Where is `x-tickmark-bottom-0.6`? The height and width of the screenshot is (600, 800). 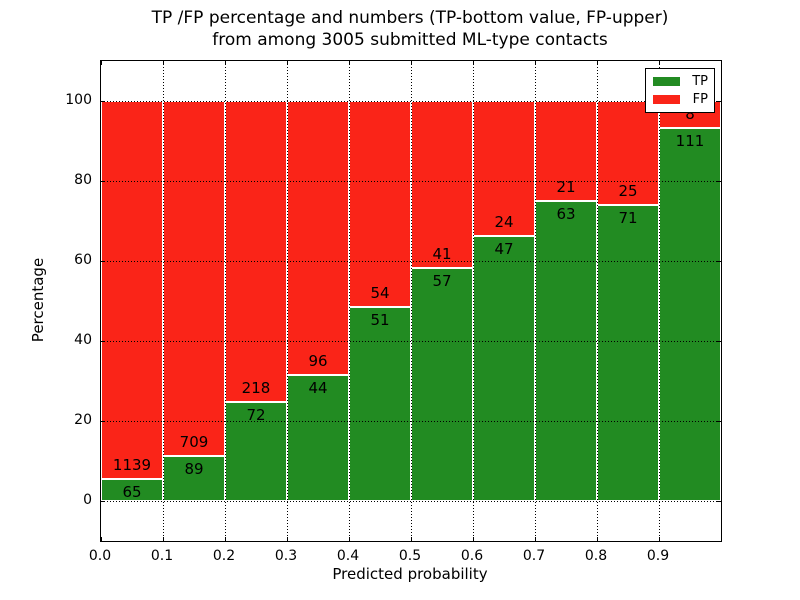 x-tickmark-bottom-0.6 is located at coordinates (473, 539).